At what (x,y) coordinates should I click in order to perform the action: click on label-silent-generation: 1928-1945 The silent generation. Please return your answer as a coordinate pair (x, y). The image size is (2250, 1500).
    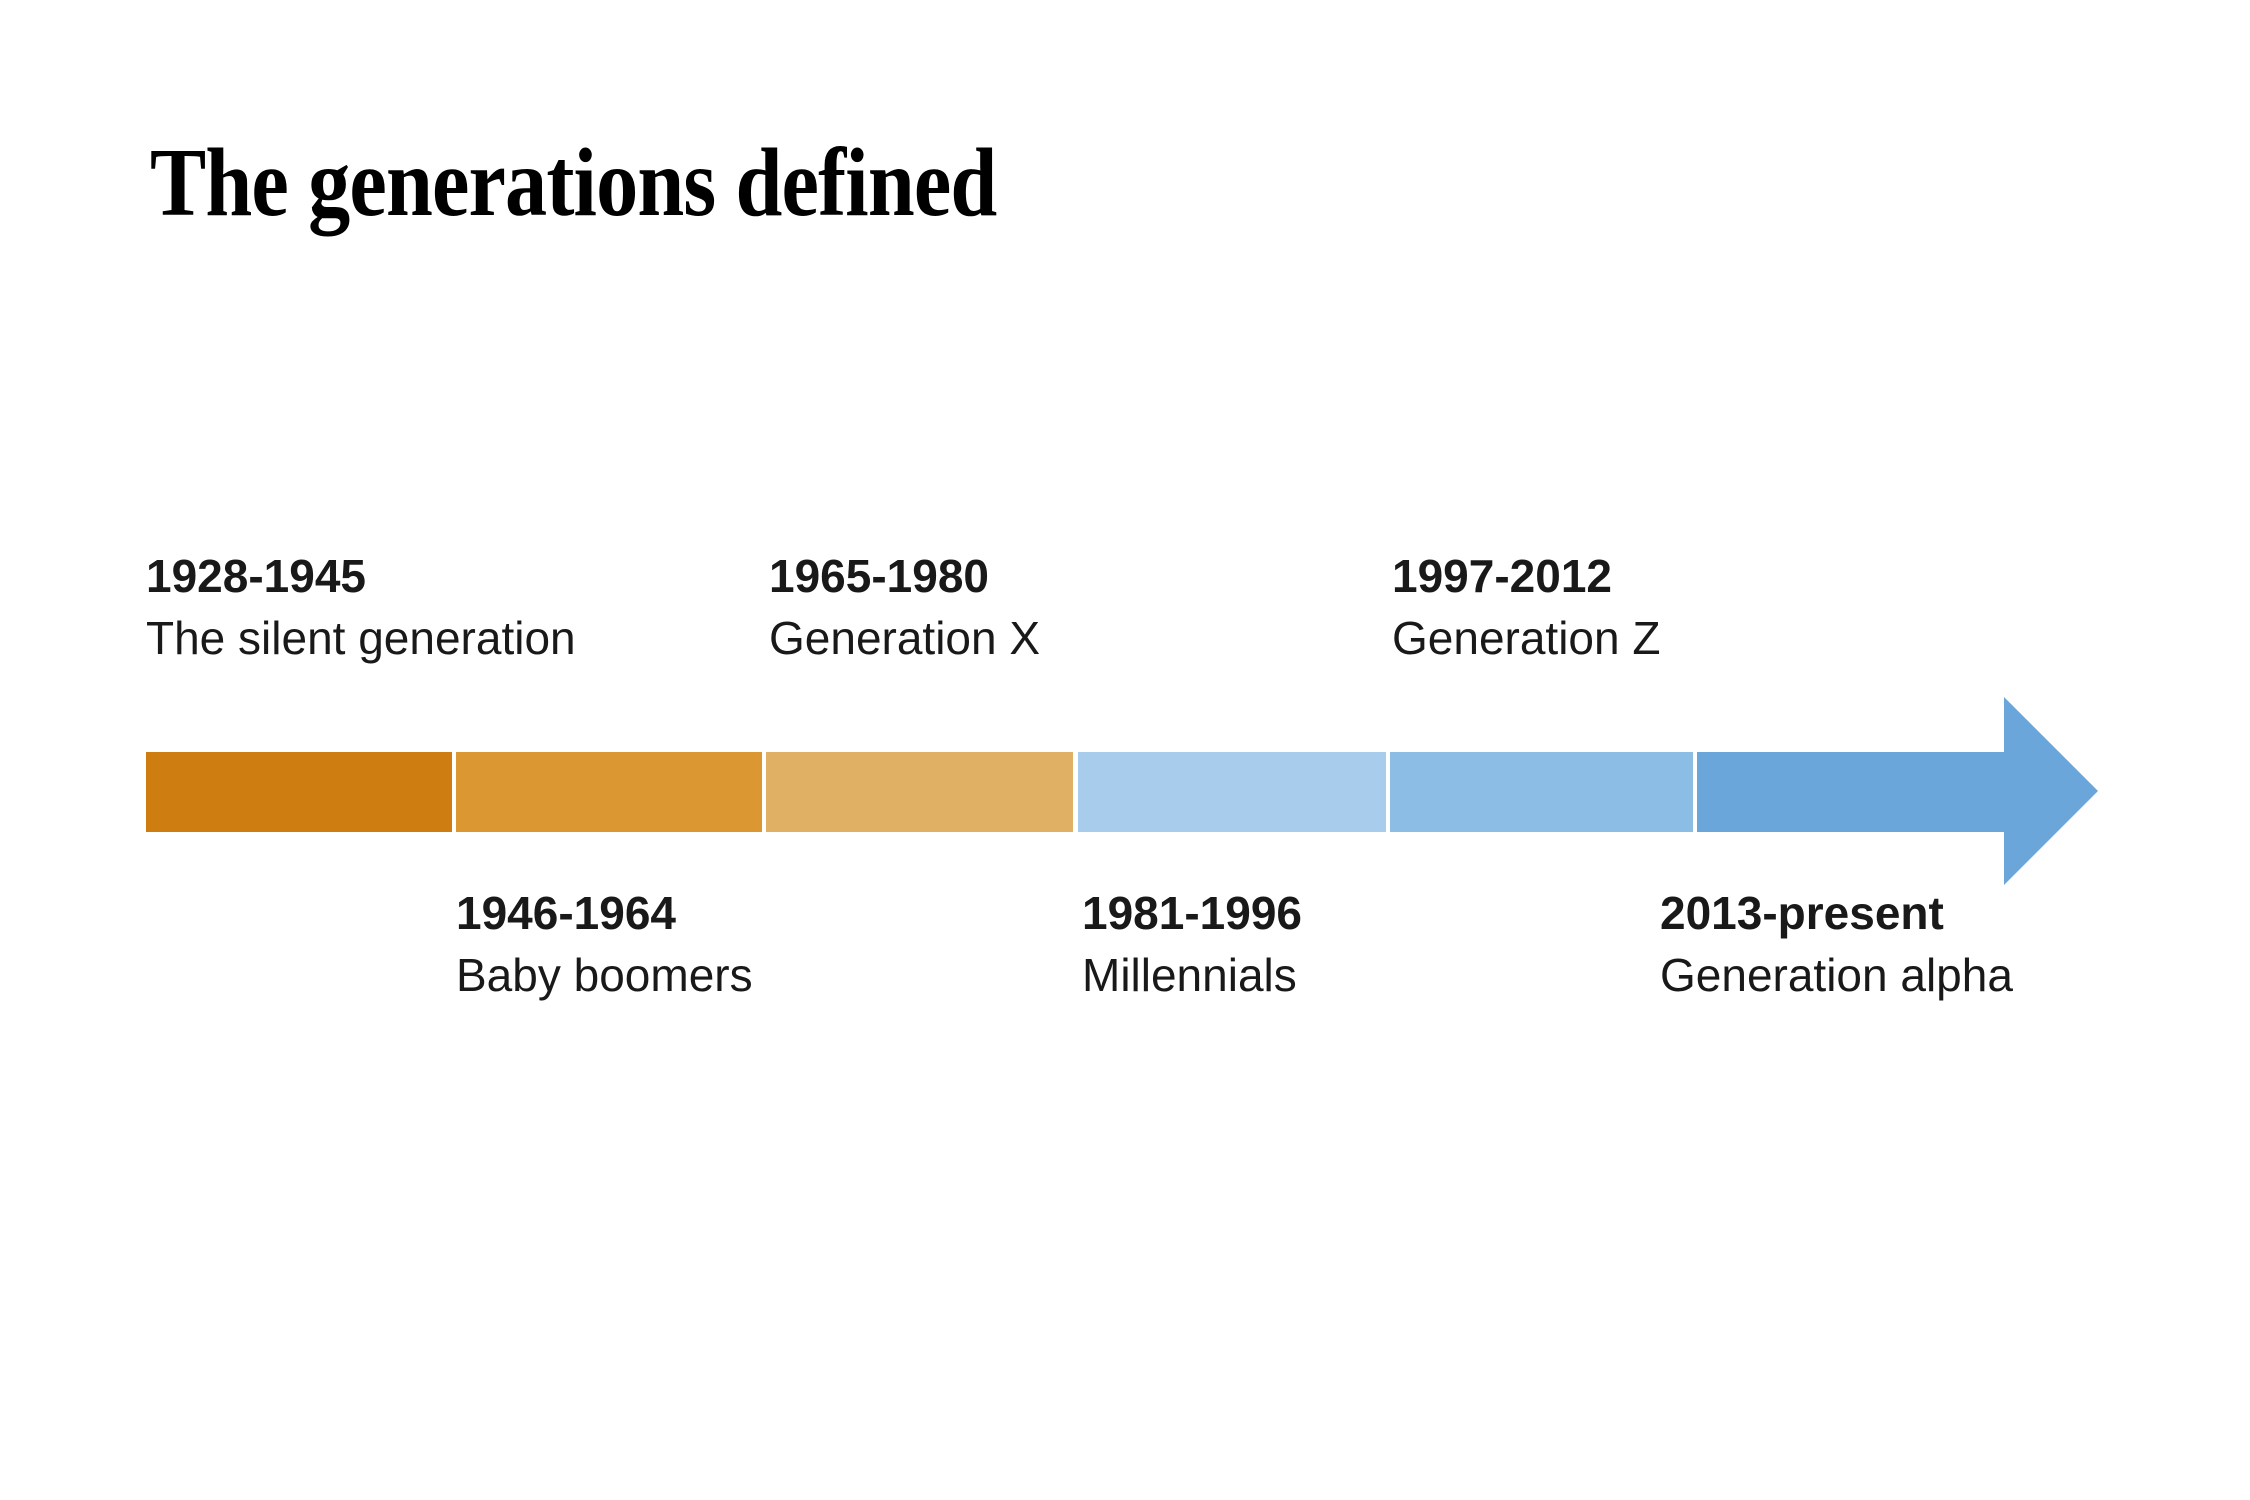
    Looking at the image, I should click on (361, 607).